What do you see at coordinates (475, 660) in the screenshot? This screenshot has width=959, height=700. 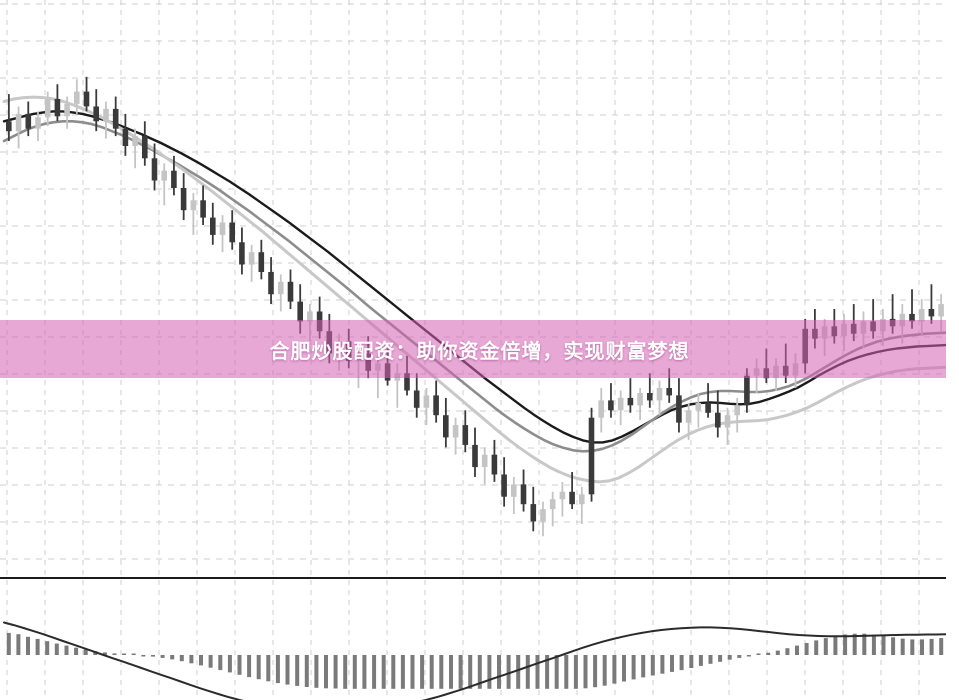 I see `macd-histogram-plot` at bounding box center [475, 660].